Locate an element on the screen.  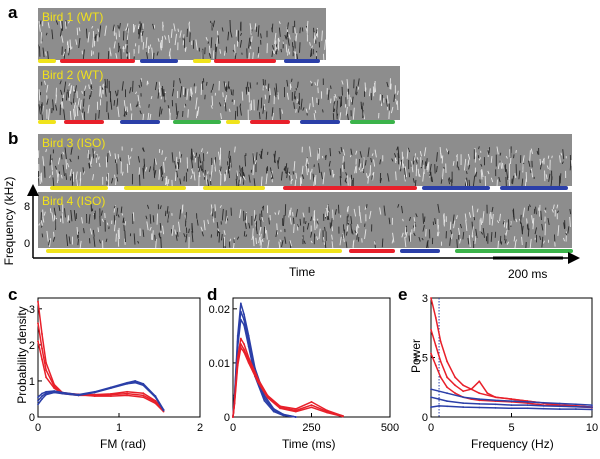
syllable-bar-green is located at coordinates (372, 122).